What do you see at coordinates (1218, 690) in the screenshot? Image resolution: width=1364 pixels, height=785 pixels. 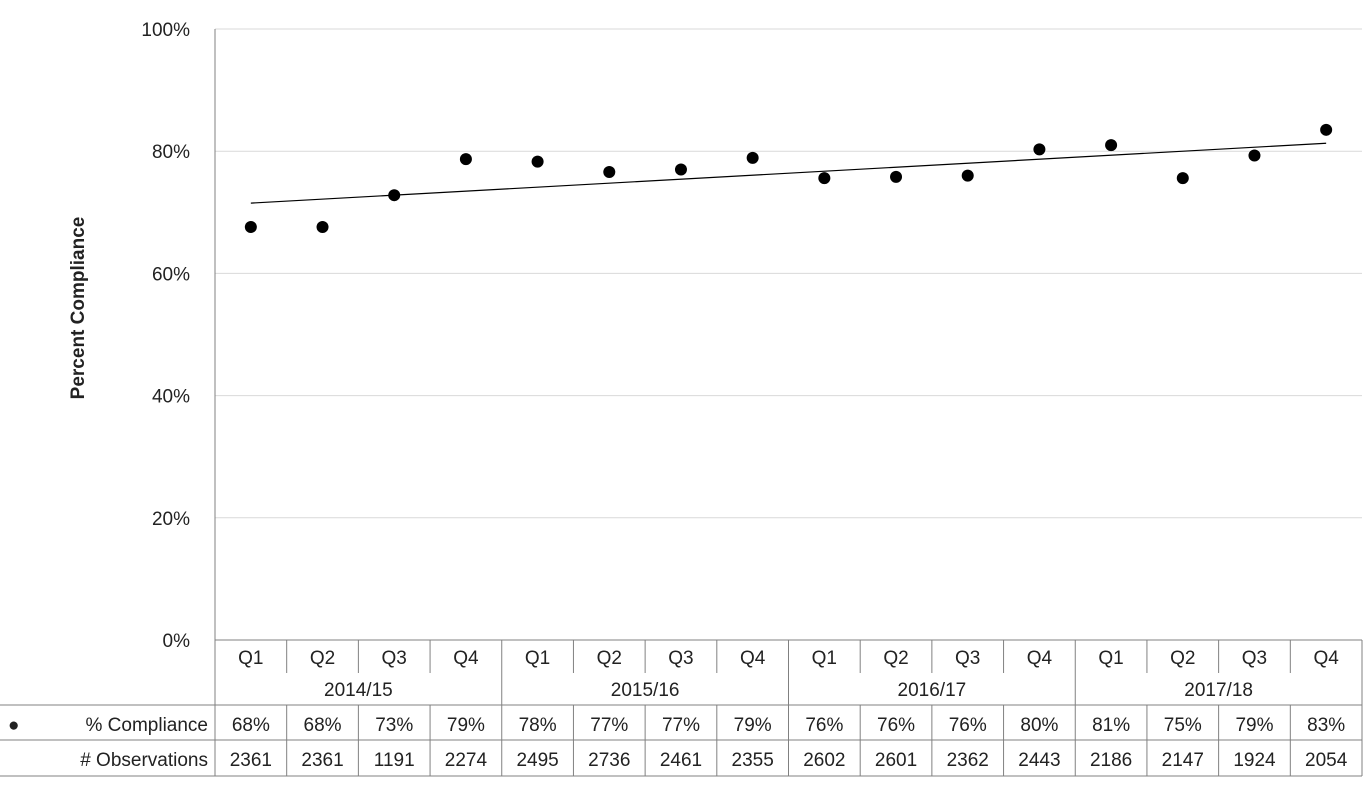 I see `year-label: 2017/18` at bounding box center [1218, 690].